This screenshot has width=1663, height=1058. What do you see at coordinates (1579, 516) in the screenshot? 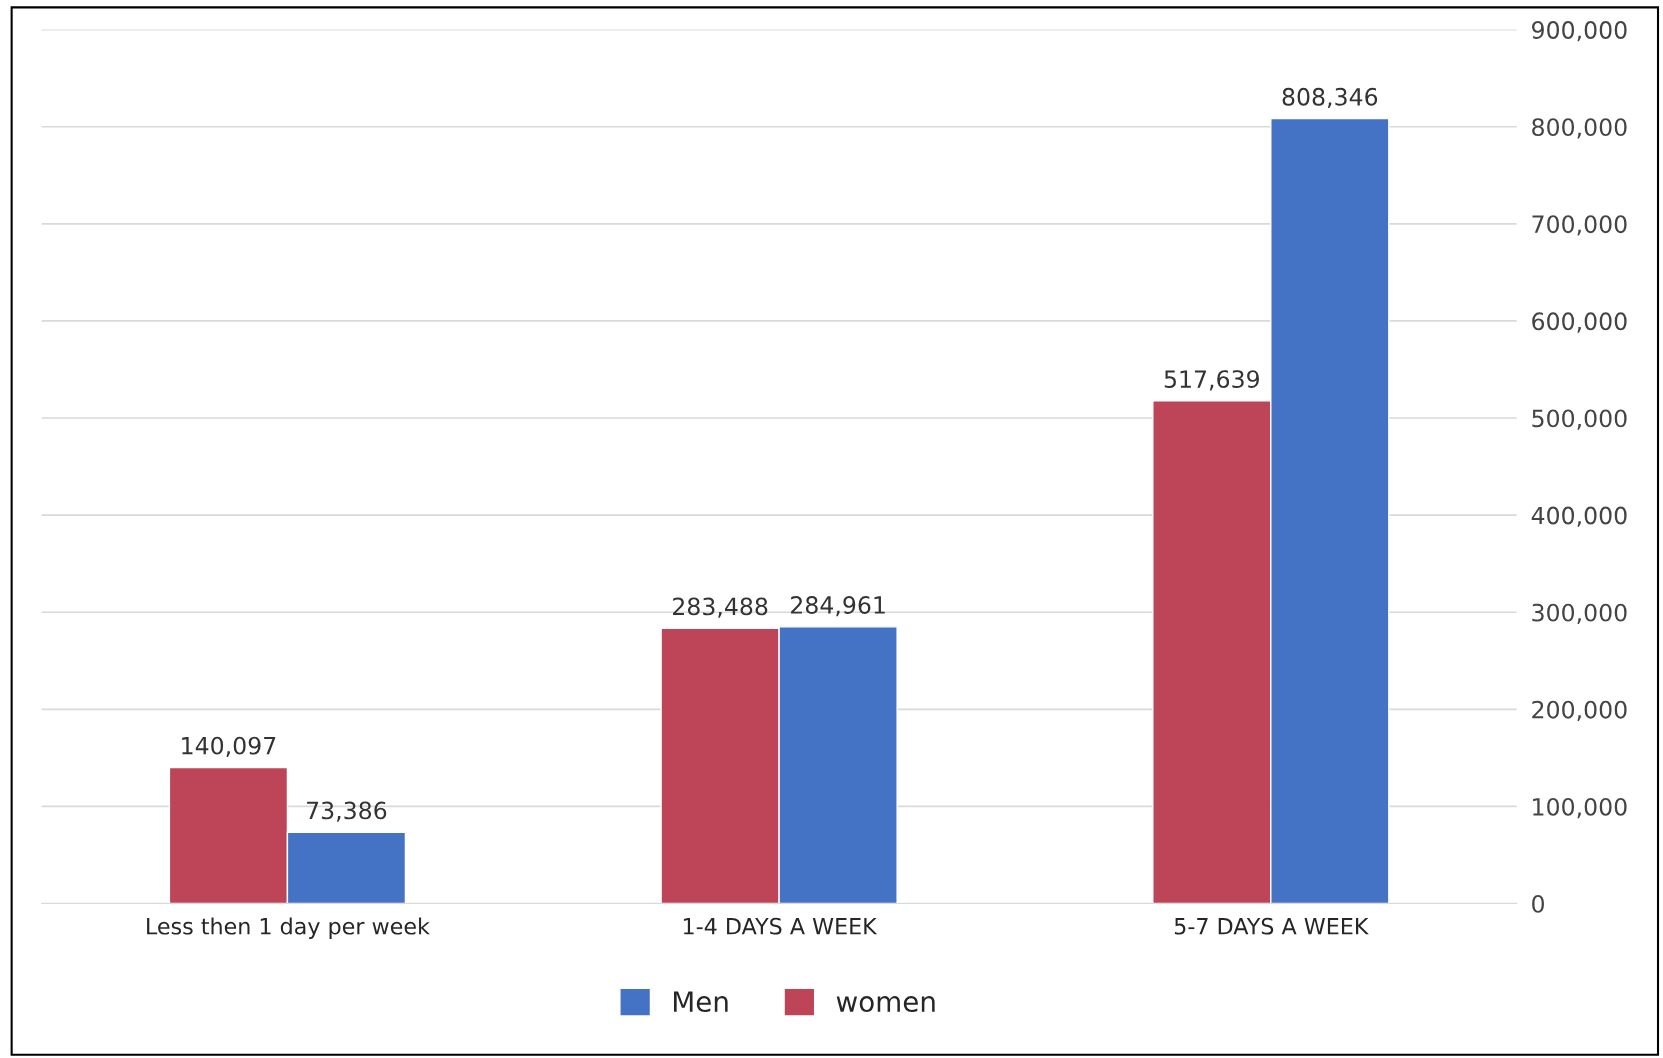
I see `y-tick-label: 400,000` at bounding box center [1579, 516].